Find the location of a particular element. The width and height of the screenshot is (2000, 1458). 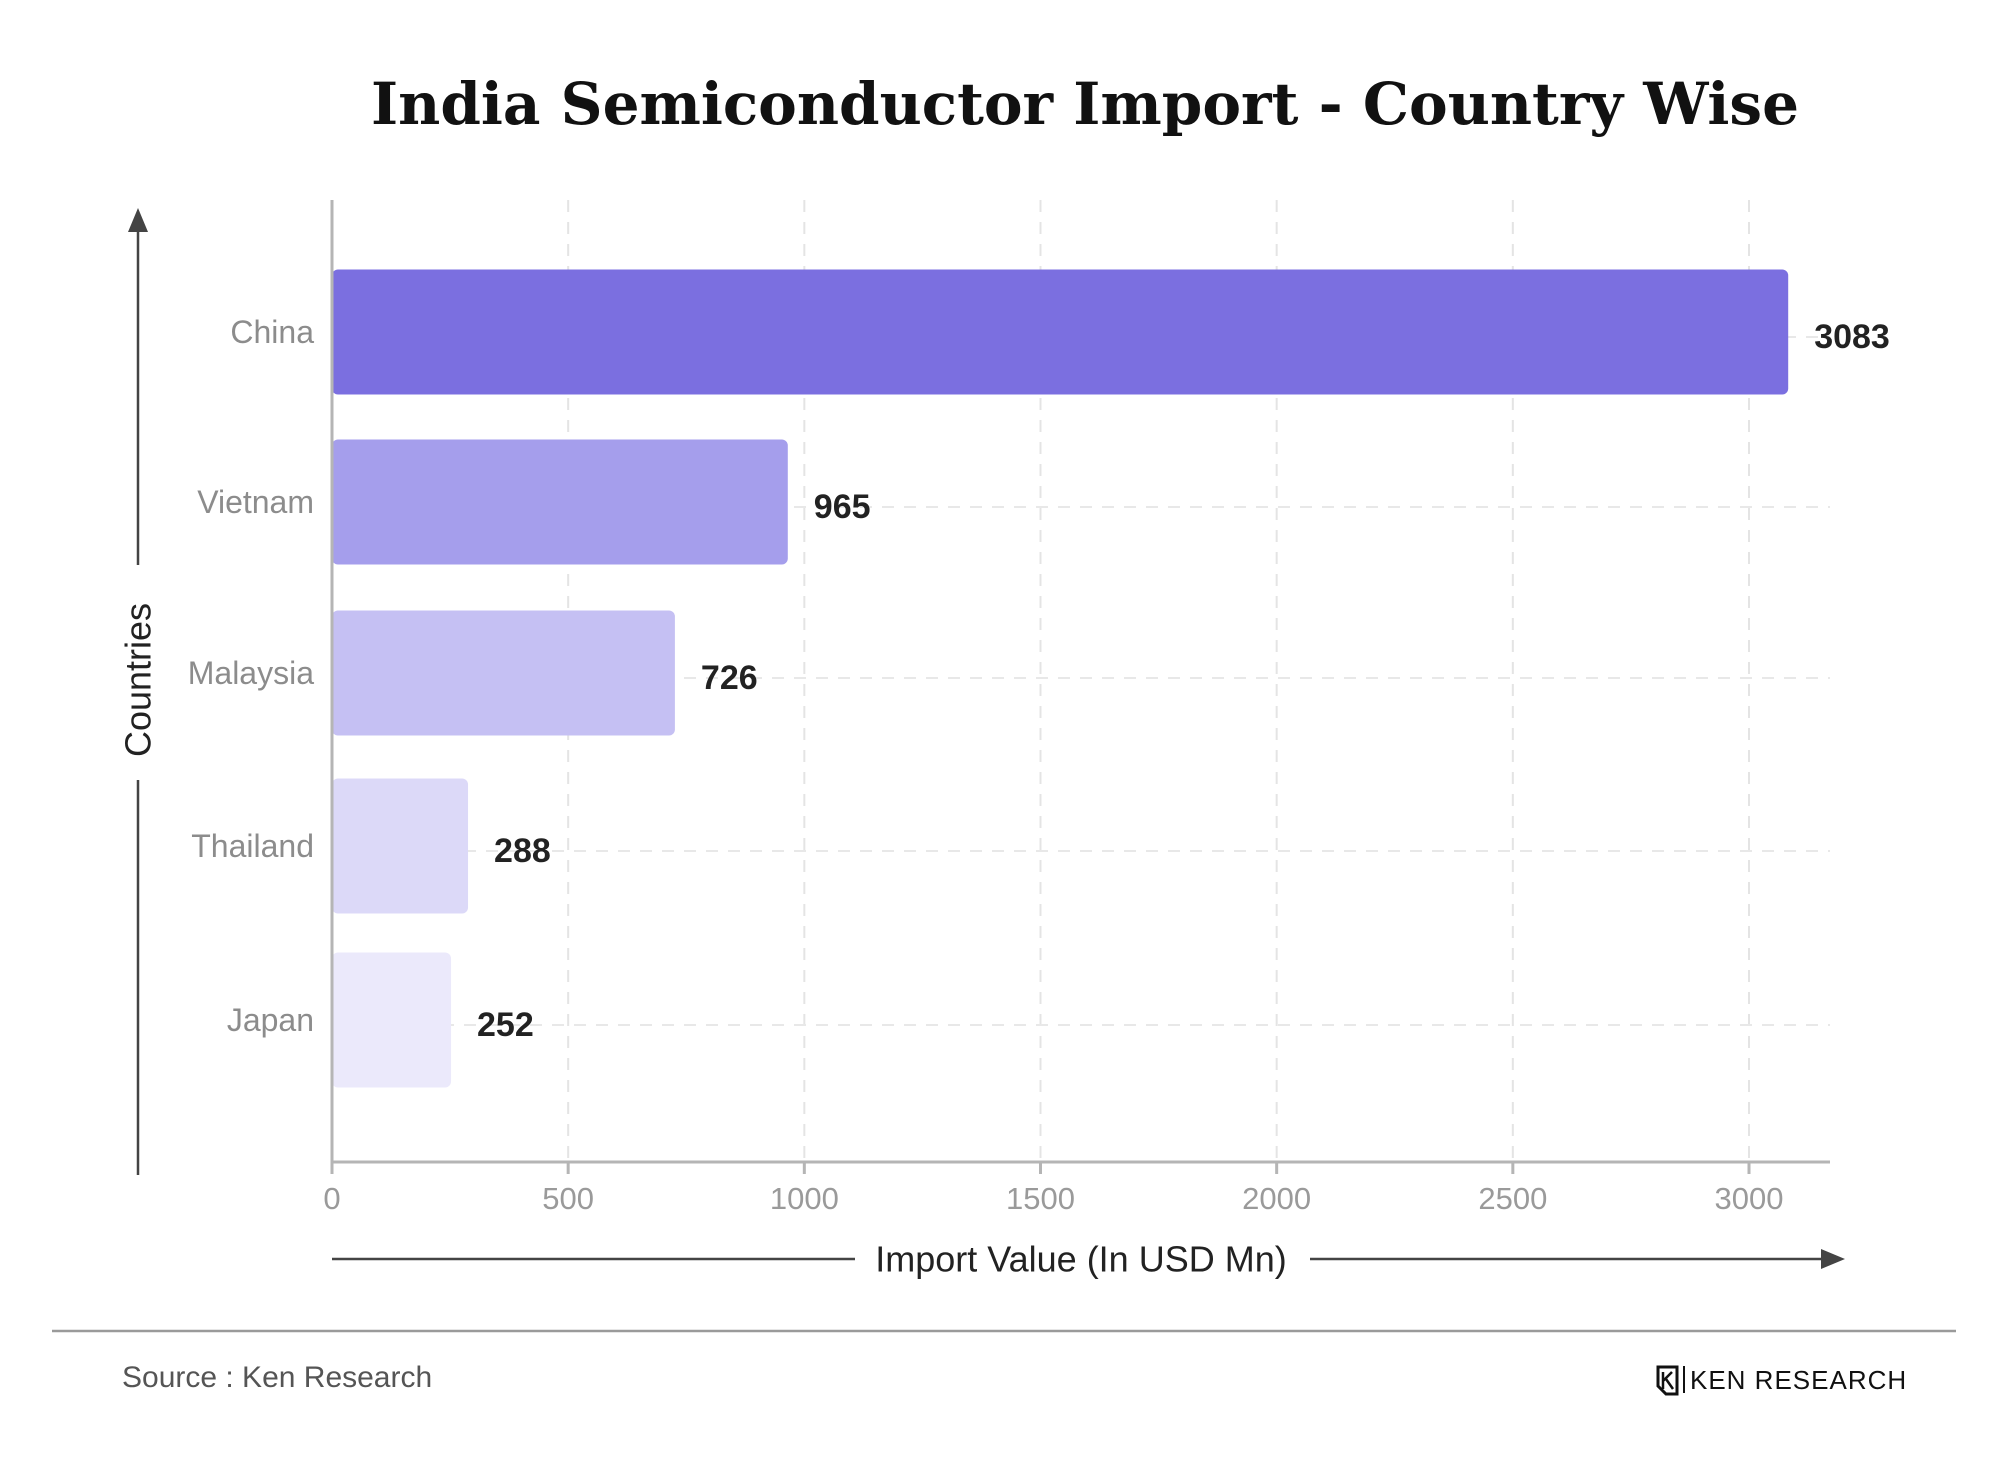

category-labels: China Vietnam Malaysia Thailand Japan is located at coordinates (251, 676).